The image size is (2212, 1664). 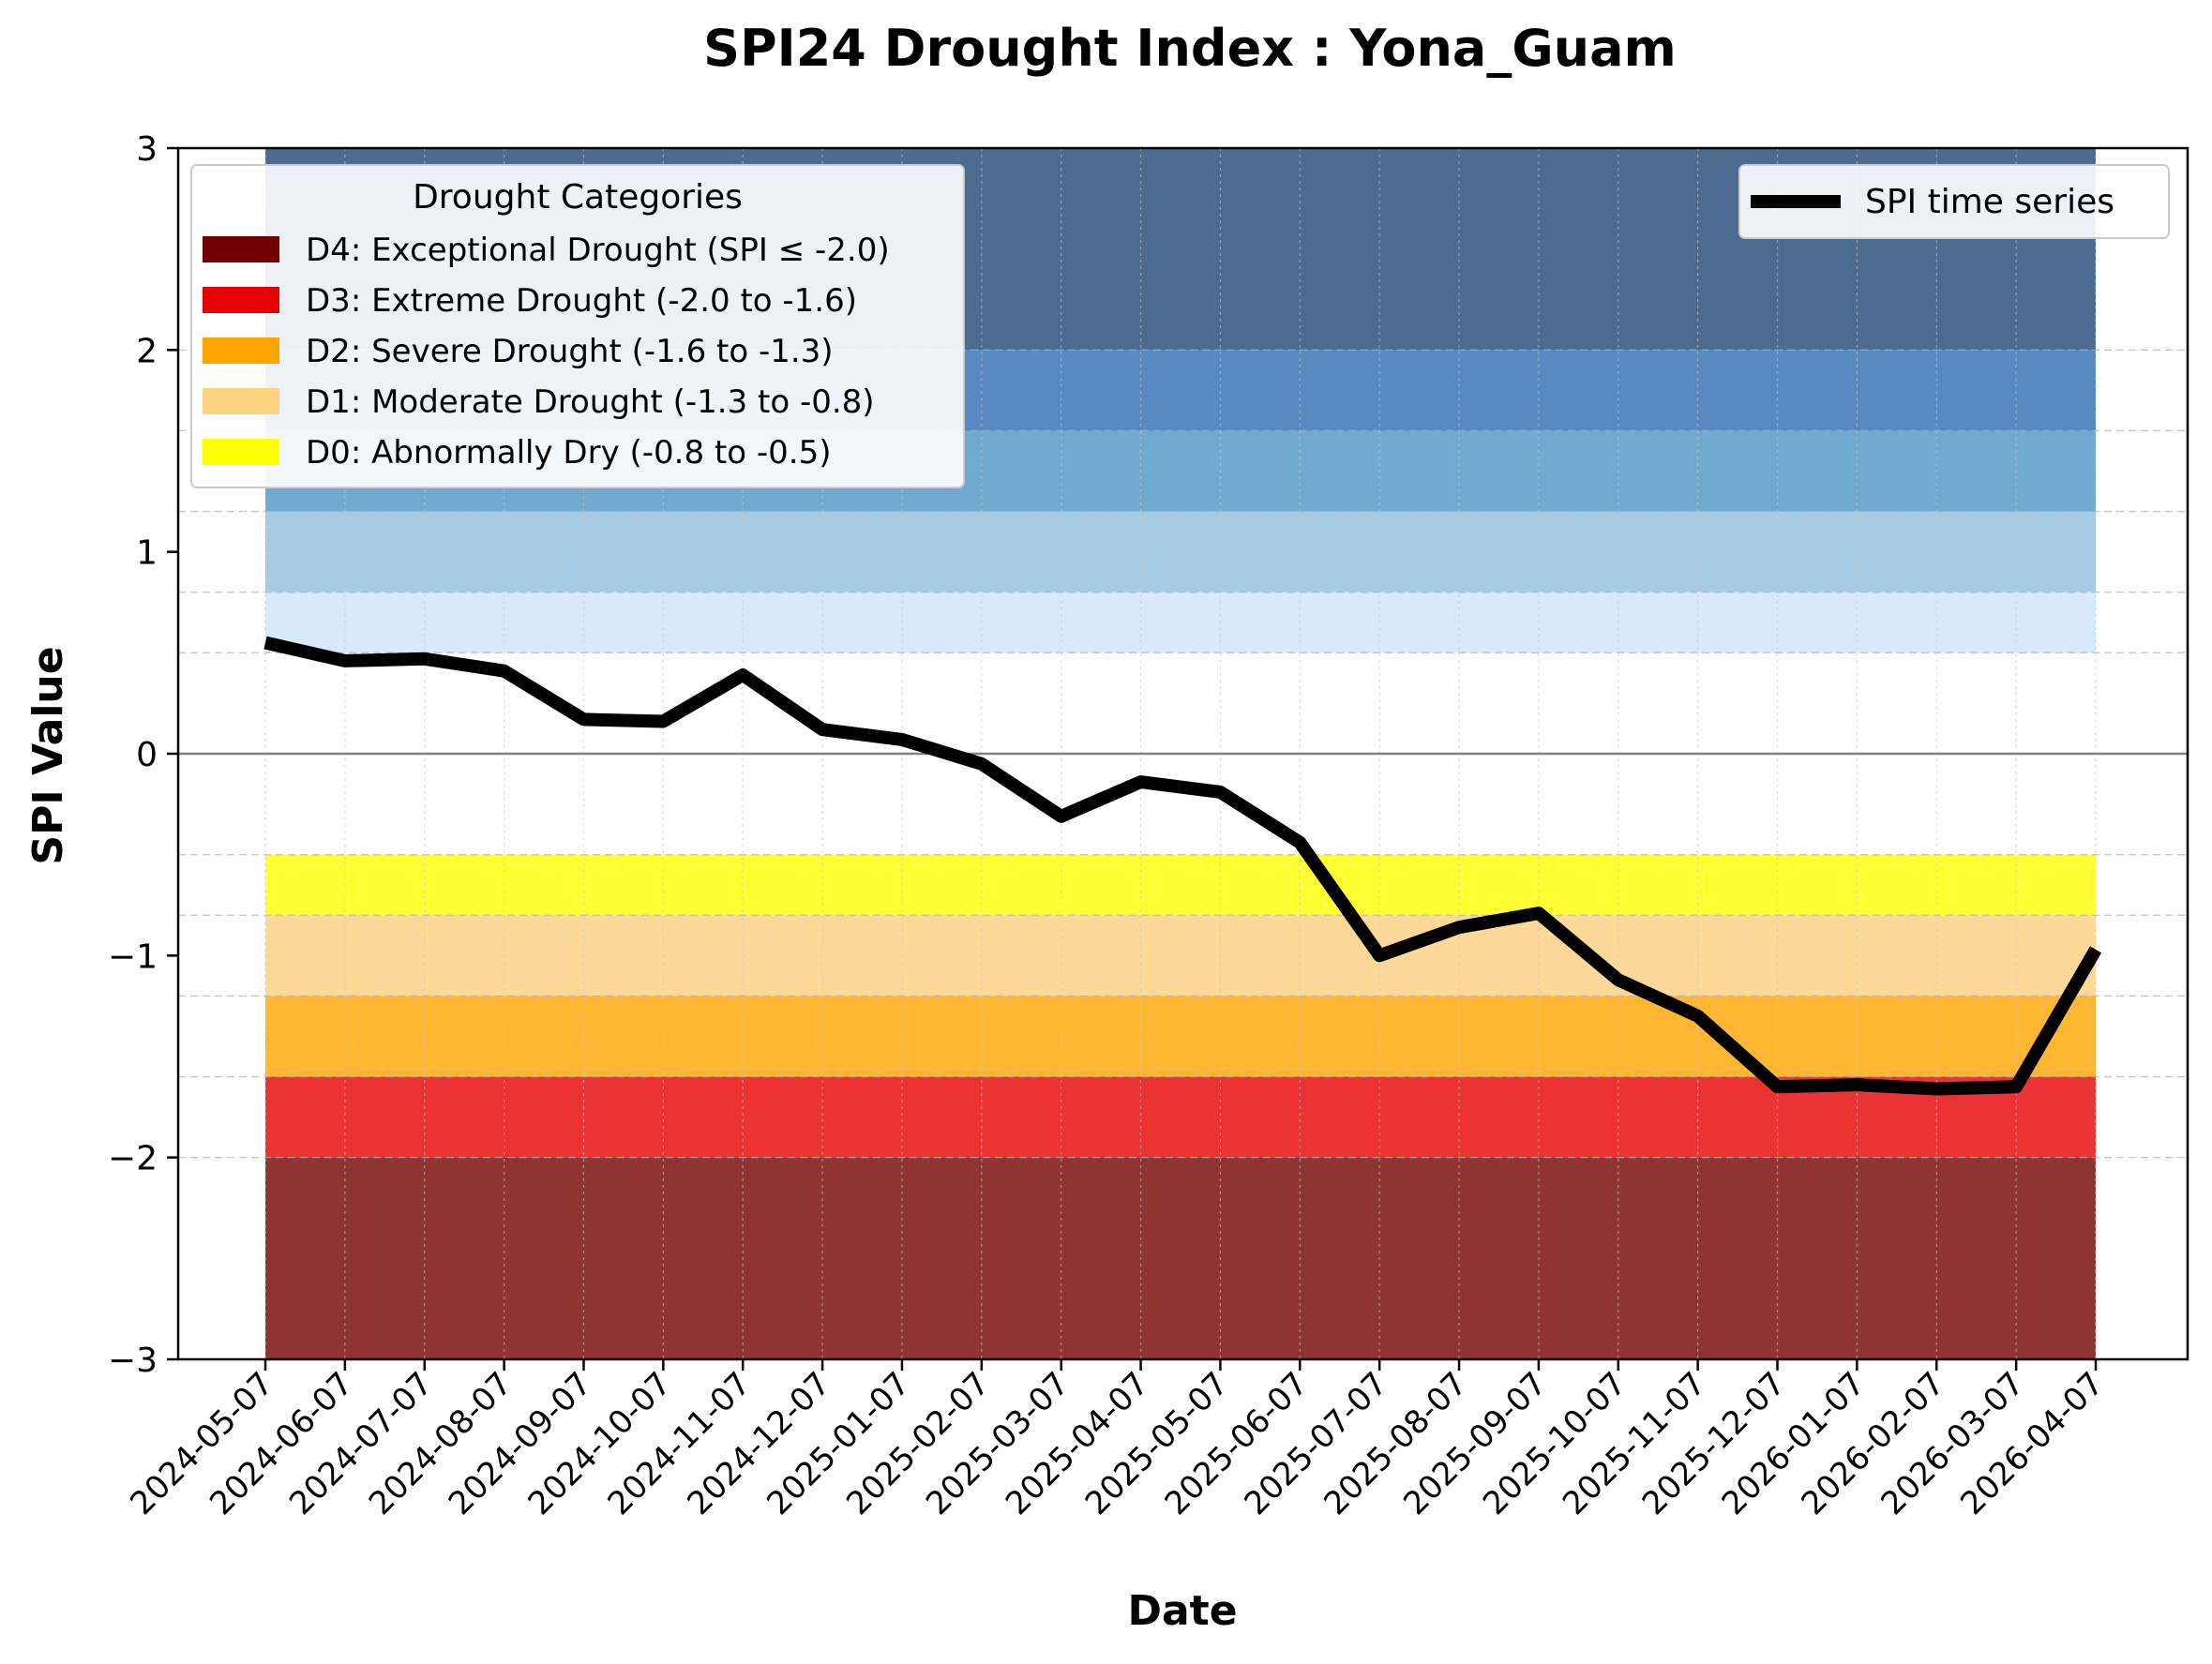 What do you see at coordinates (147, 149) in the screenshot?
I see `y-tick-label-0: 3` at bounding box center [147, 149].